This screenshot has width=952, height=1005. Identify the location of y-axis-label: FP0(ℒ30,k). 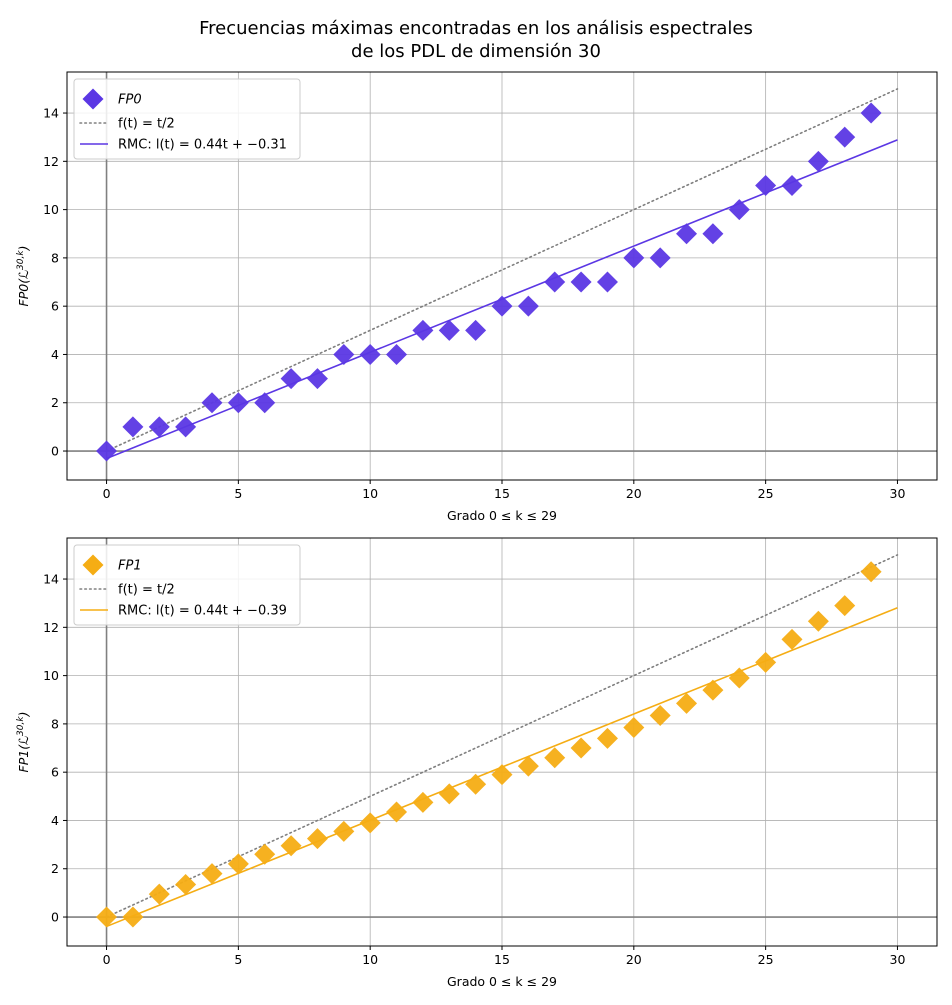
(23, 276).